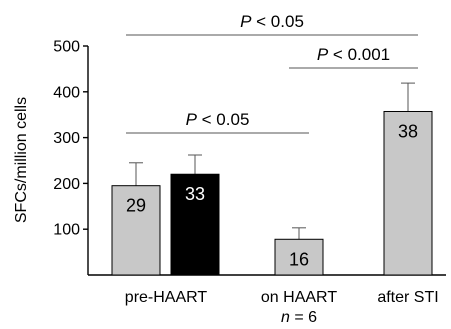 This screenshot has height=329, width=451. Describe the element at coordinates (66, 92) in the screenshot. I see `y-tick-label: 400` at that location.